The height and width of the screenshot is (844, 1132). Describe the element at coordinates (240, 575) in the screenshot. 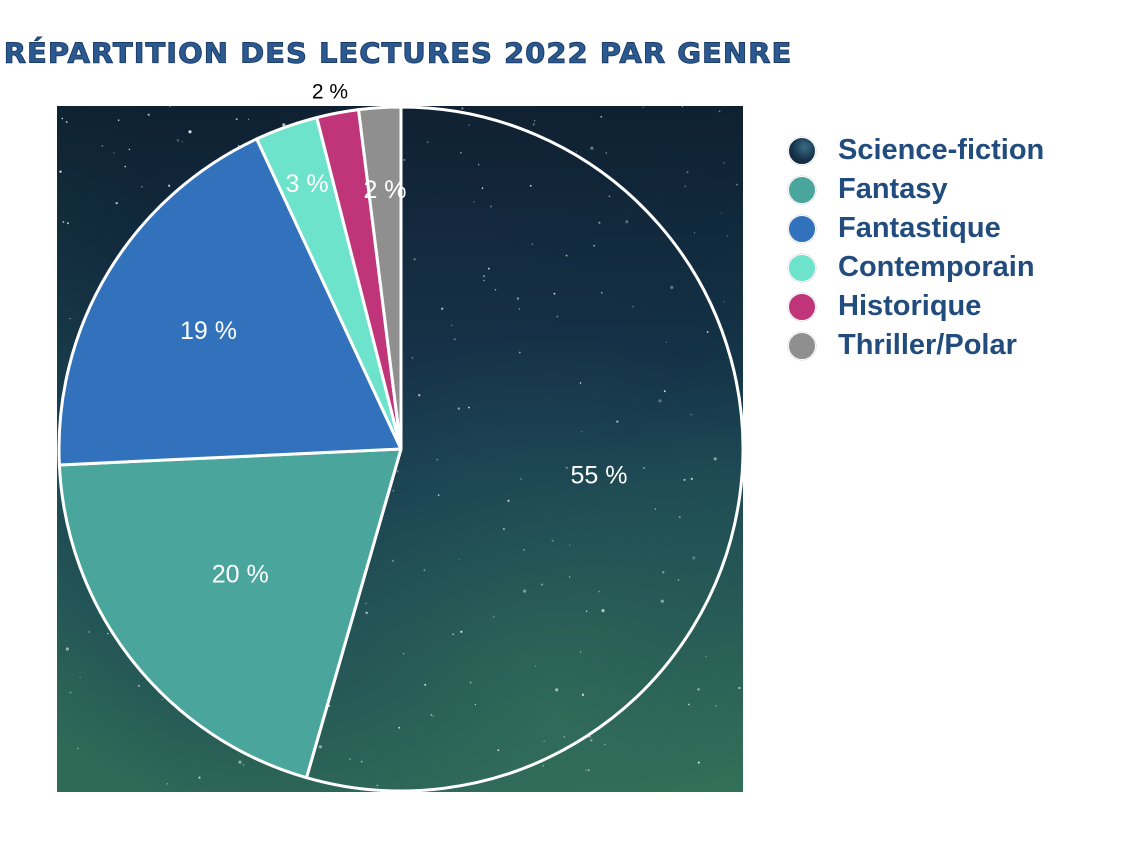

I see `data-label-fantasy: 20 %` at that location.